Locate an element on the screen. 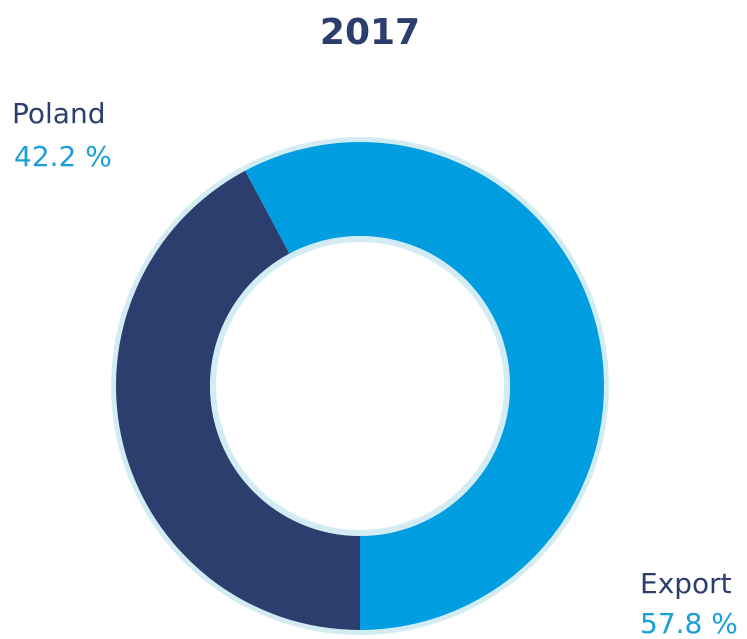  category-label: Export is located at coordinates (686, 583).